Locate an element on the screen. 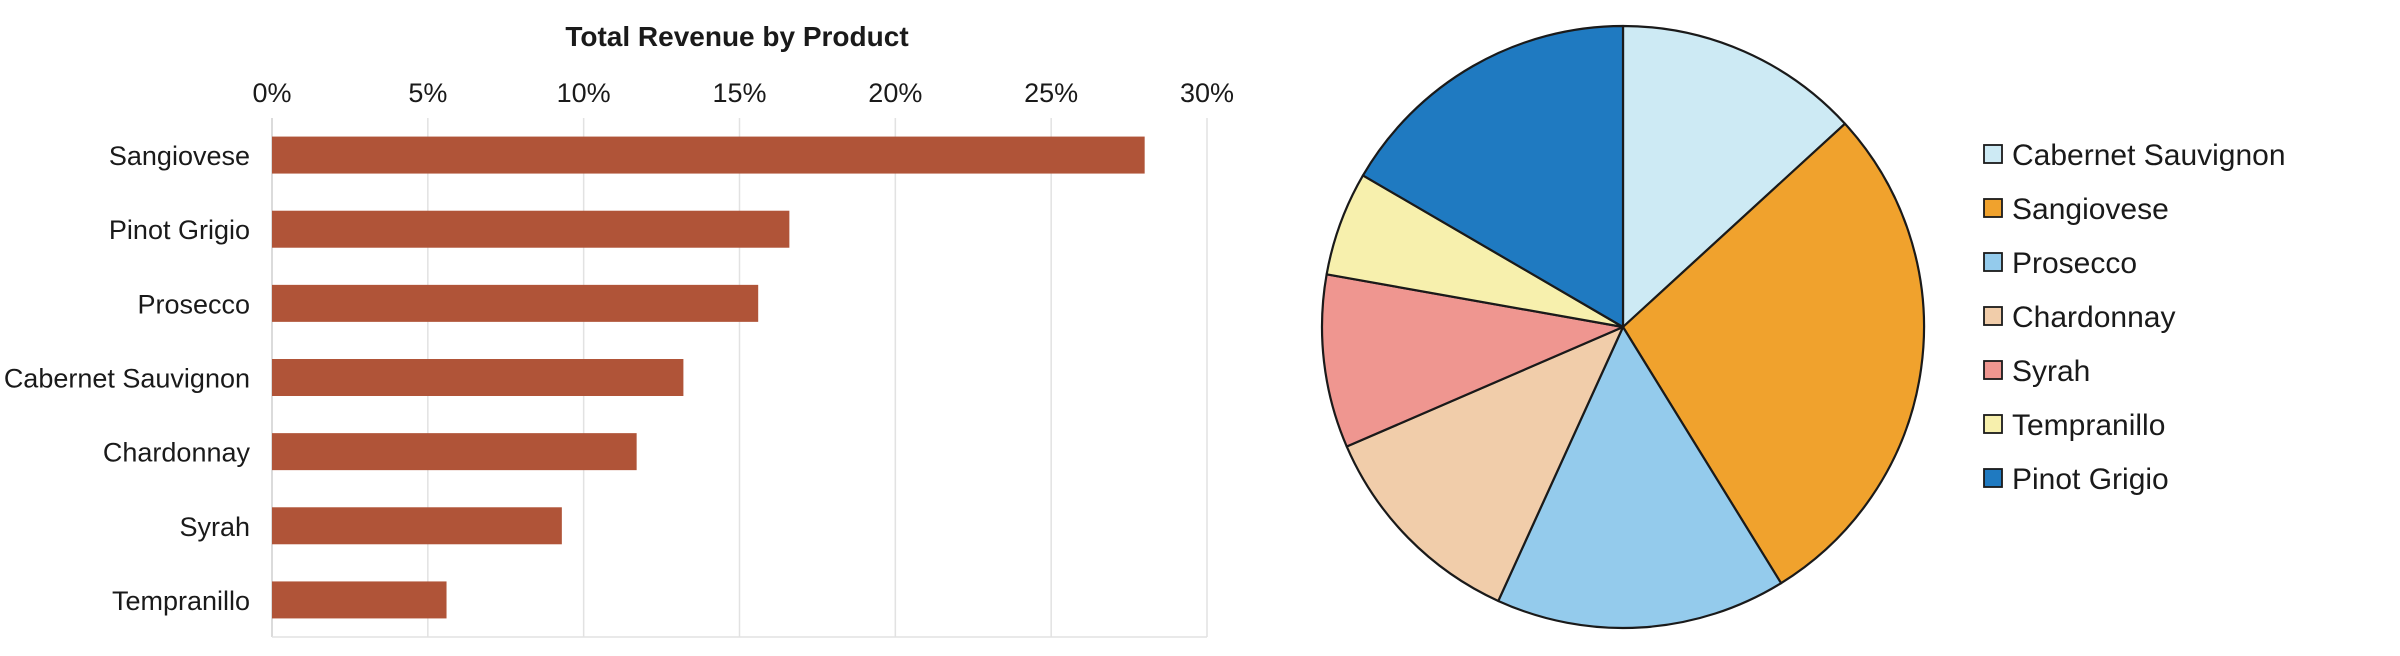 This screenshot has width=2400, height=656. legend-label: Pinot Grigio is located at coordinates (2090, 479).